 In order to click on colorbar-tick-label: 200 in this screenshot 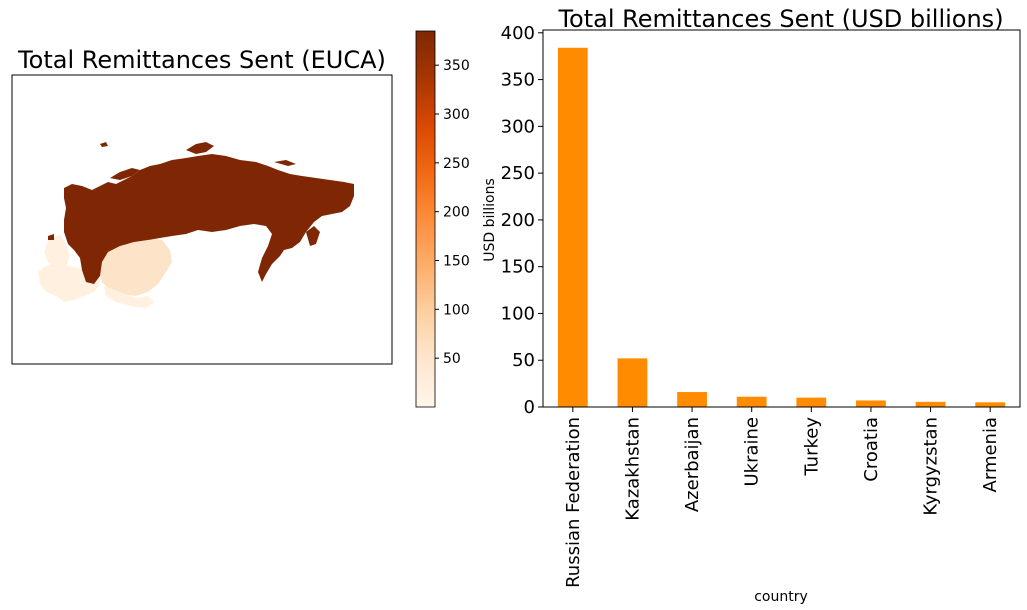, I will do `click(456, 213)`.